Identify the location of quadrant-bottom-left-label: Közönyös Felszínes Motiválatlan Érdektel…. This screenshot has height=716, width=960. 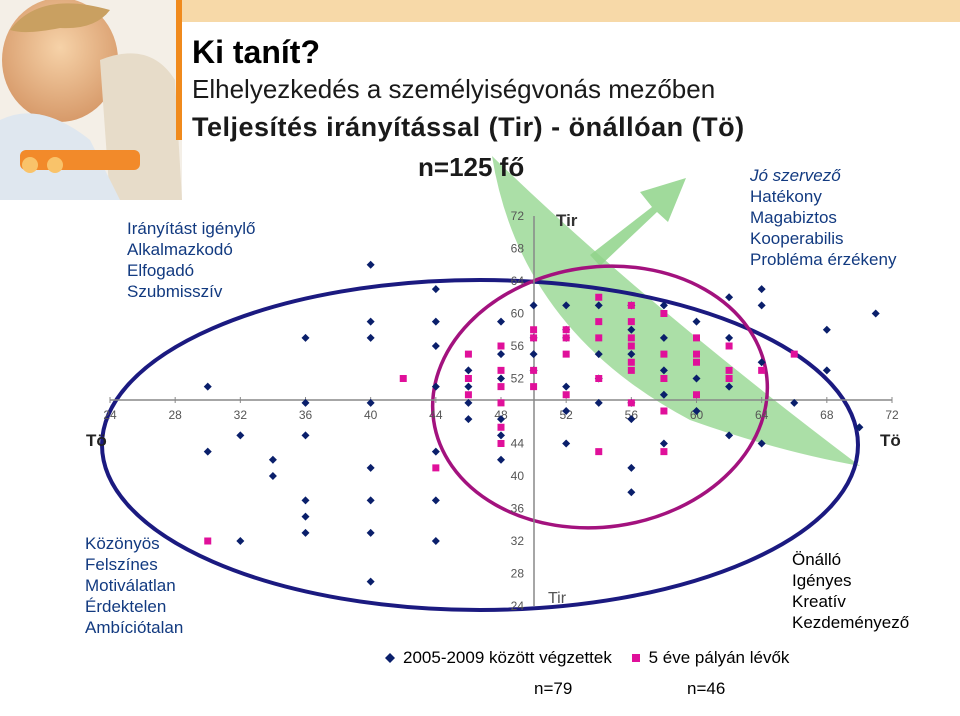
(134, 585).